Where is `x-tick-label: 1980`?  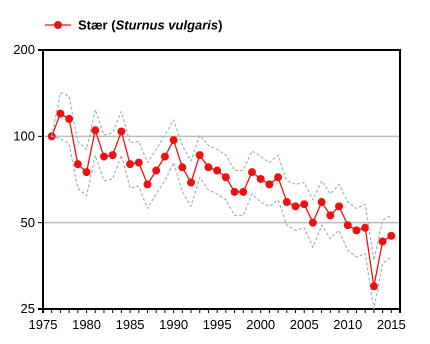
x-tick-label: 1980 is located at coordinates (86, 324).